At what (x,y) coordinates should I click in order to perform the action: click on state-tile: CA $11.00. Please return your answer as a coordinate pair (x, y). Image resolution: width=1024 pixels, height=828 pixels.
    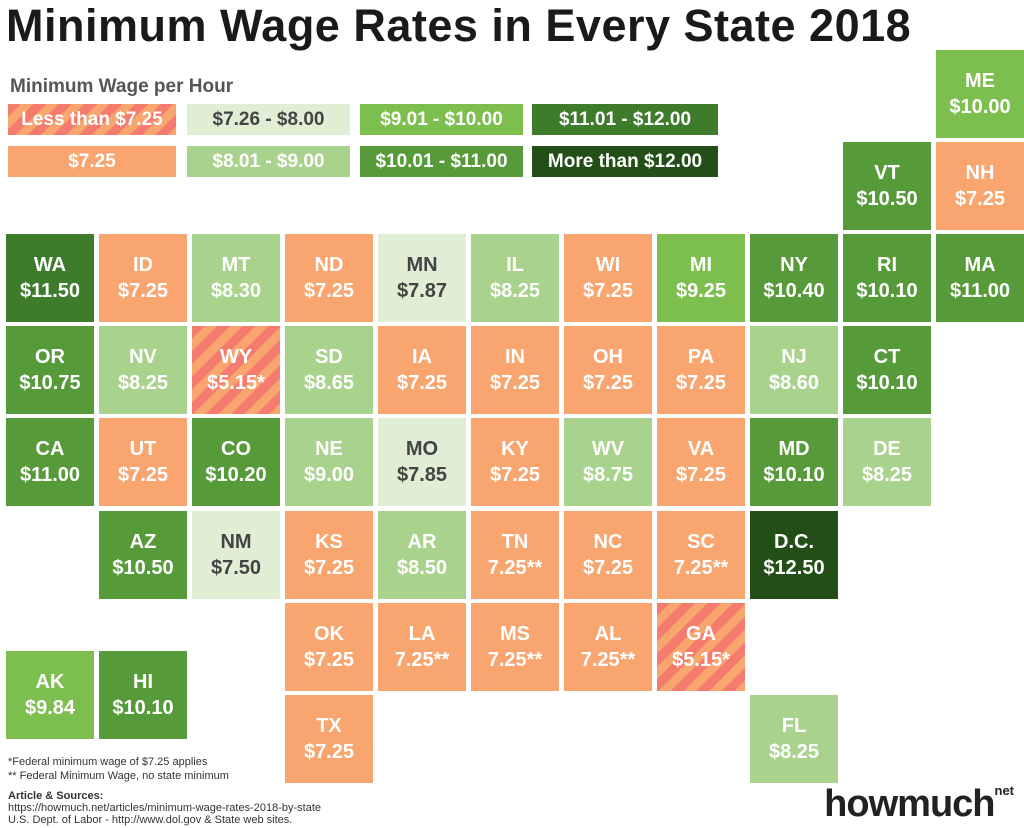
    Looking at the image, I should click on (50, 462).